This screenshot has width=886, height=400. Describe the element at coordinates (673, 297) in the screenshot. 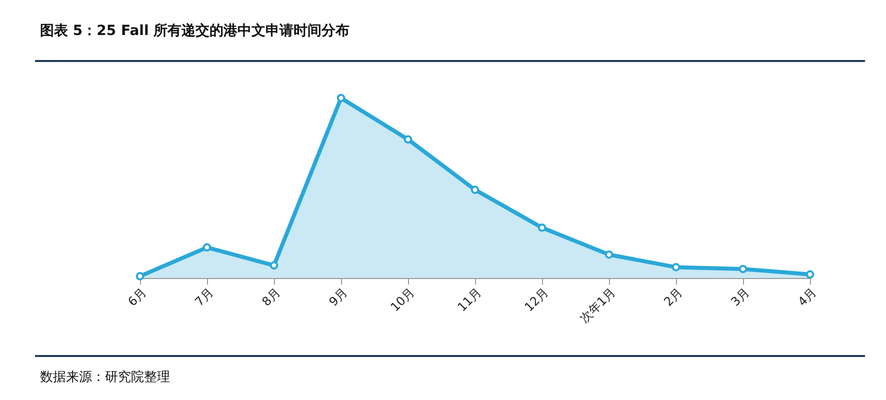

I see `x-tick-label: 2月` at that location.